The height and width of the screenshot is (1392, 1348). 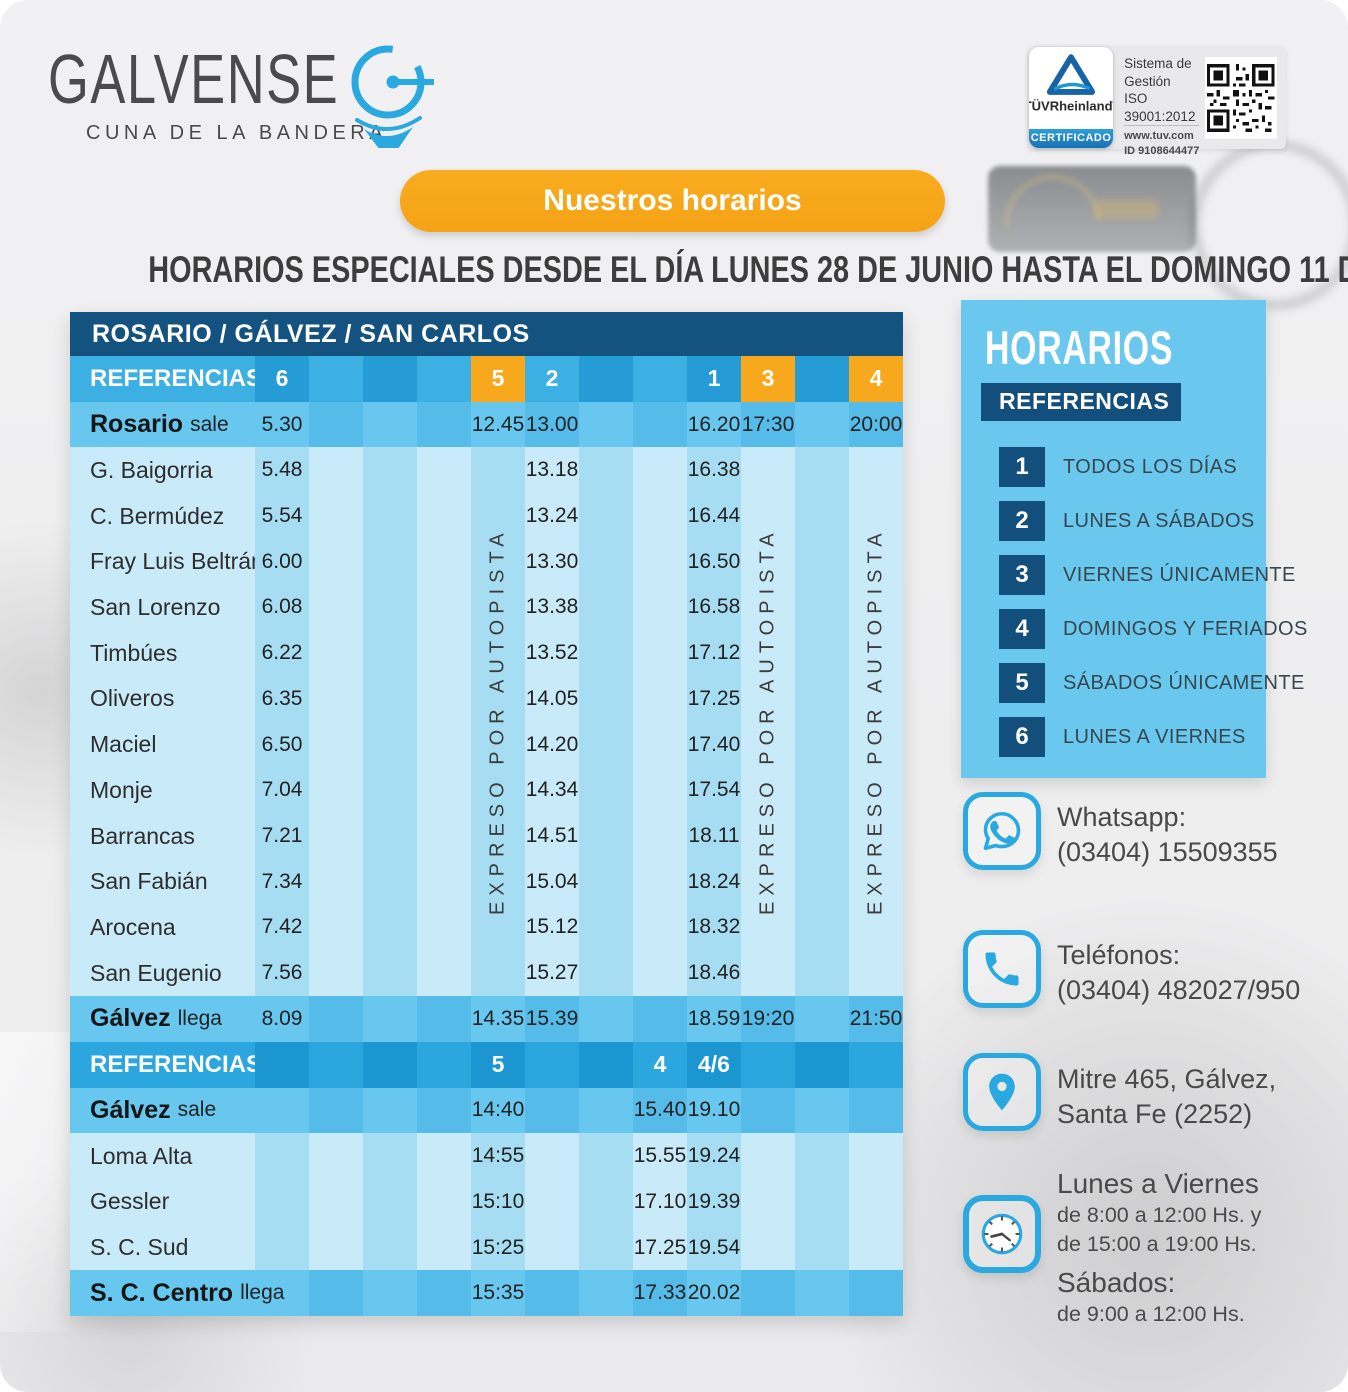 What do you see at coordinates (1178, 973) in the screenshot?
I see `phones-info: Teléfonos: (03404) 482027/950` at bounding box center [1178, 973].